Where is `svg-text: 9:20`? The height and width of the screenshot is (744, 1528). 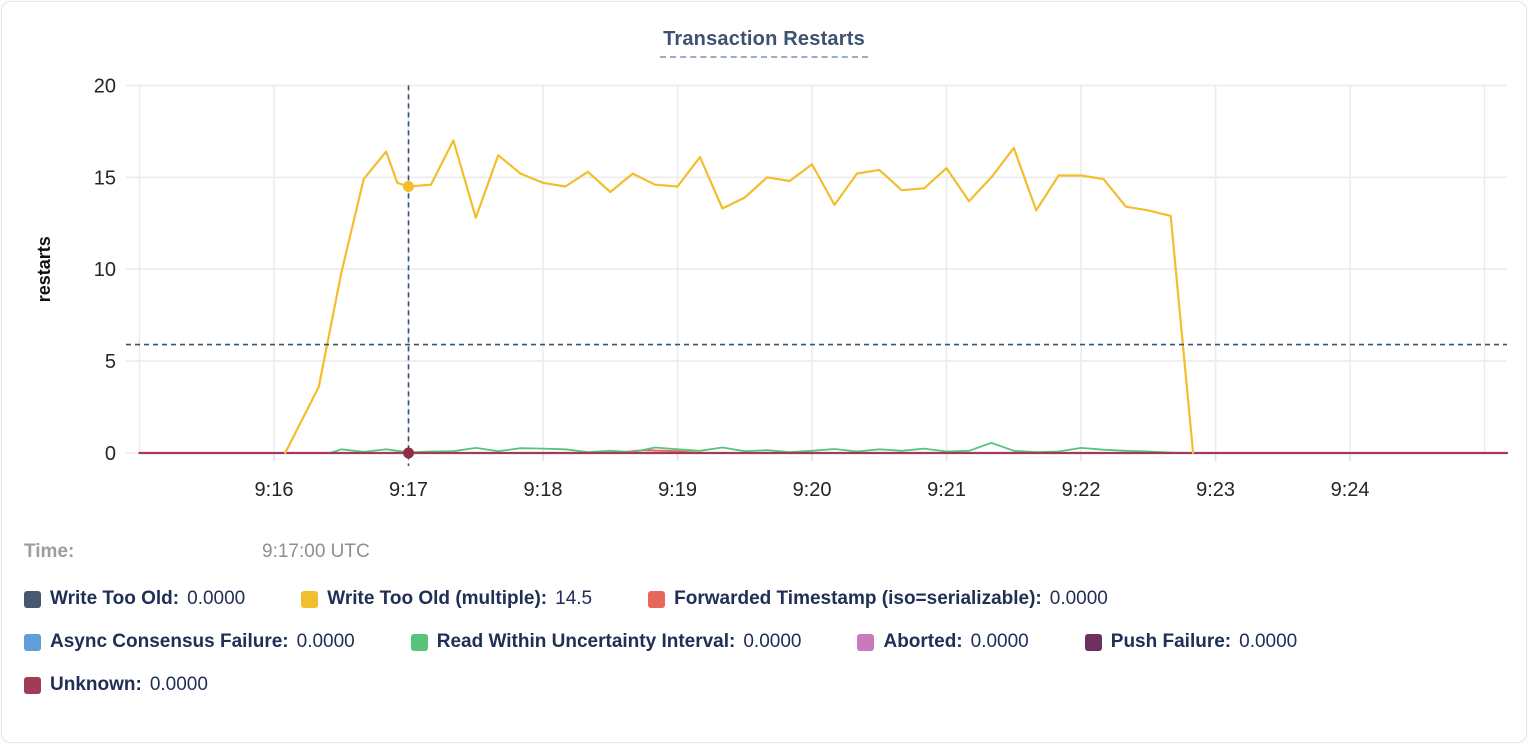
svg-text: 9:20 is located at coordinates (812, 490).